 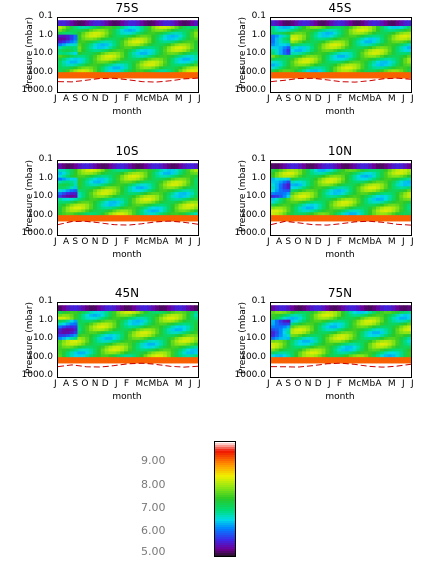 What do you see at coordinates (45, 301) in the screenshot?
I see `y-tick-label: 0.1` at bounding box center [45, 301].